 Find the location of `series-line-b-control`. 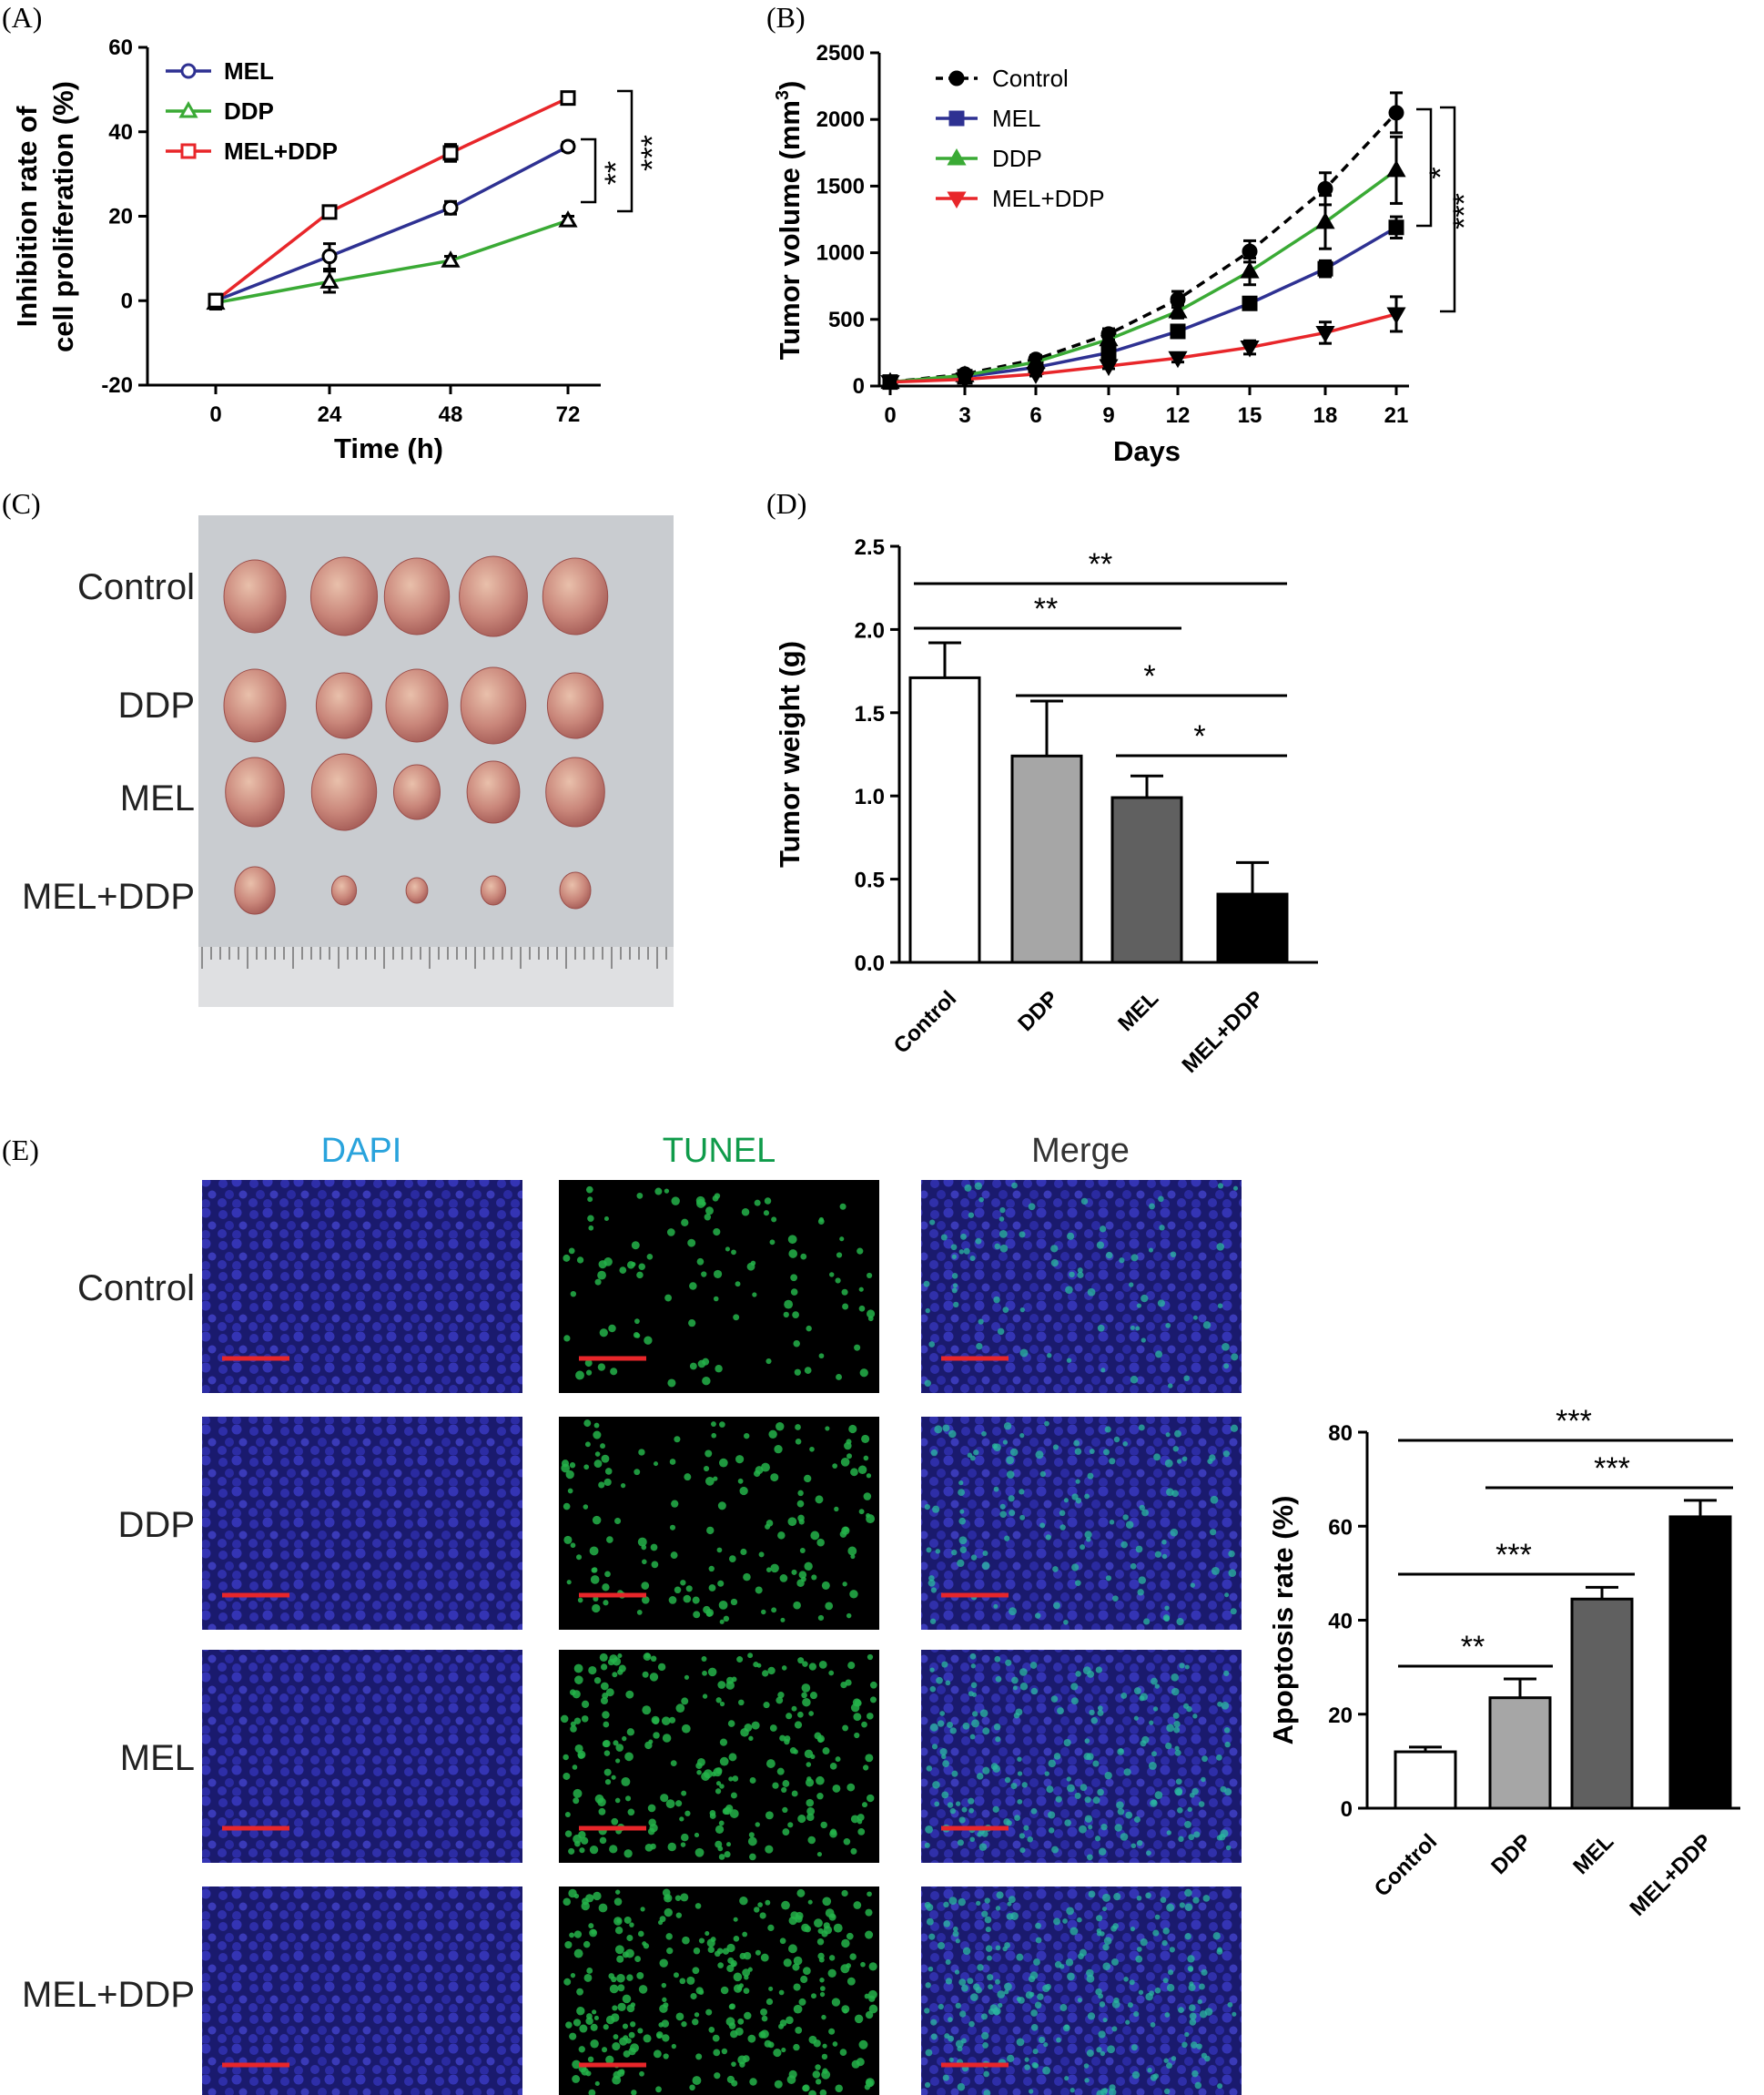

series-line-b-control is located at coordinates (1143, 247).